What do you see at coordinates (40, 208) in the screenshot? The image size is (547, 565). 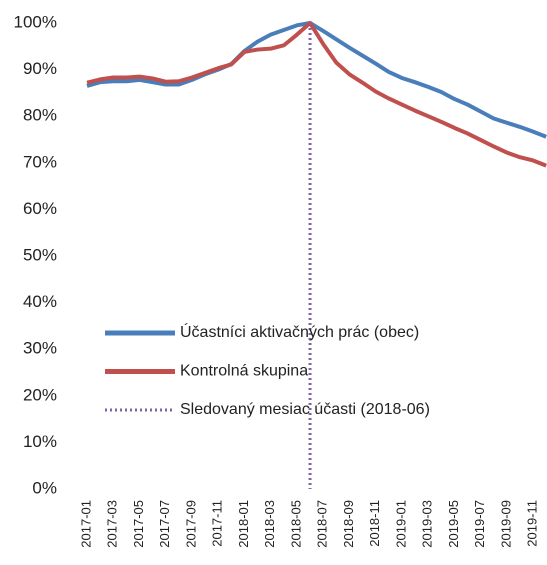 I see `y-tick-label: 60%` at bounding box center [40, 208].